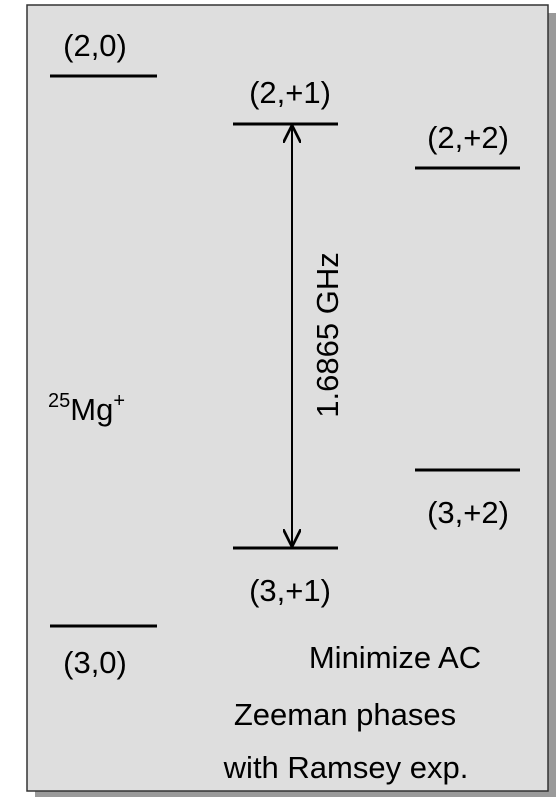  What do you see at coordinates (345, 714) in the screenshot?
I see `note-line: Zeeman phases` at bounding box center [345, 714].